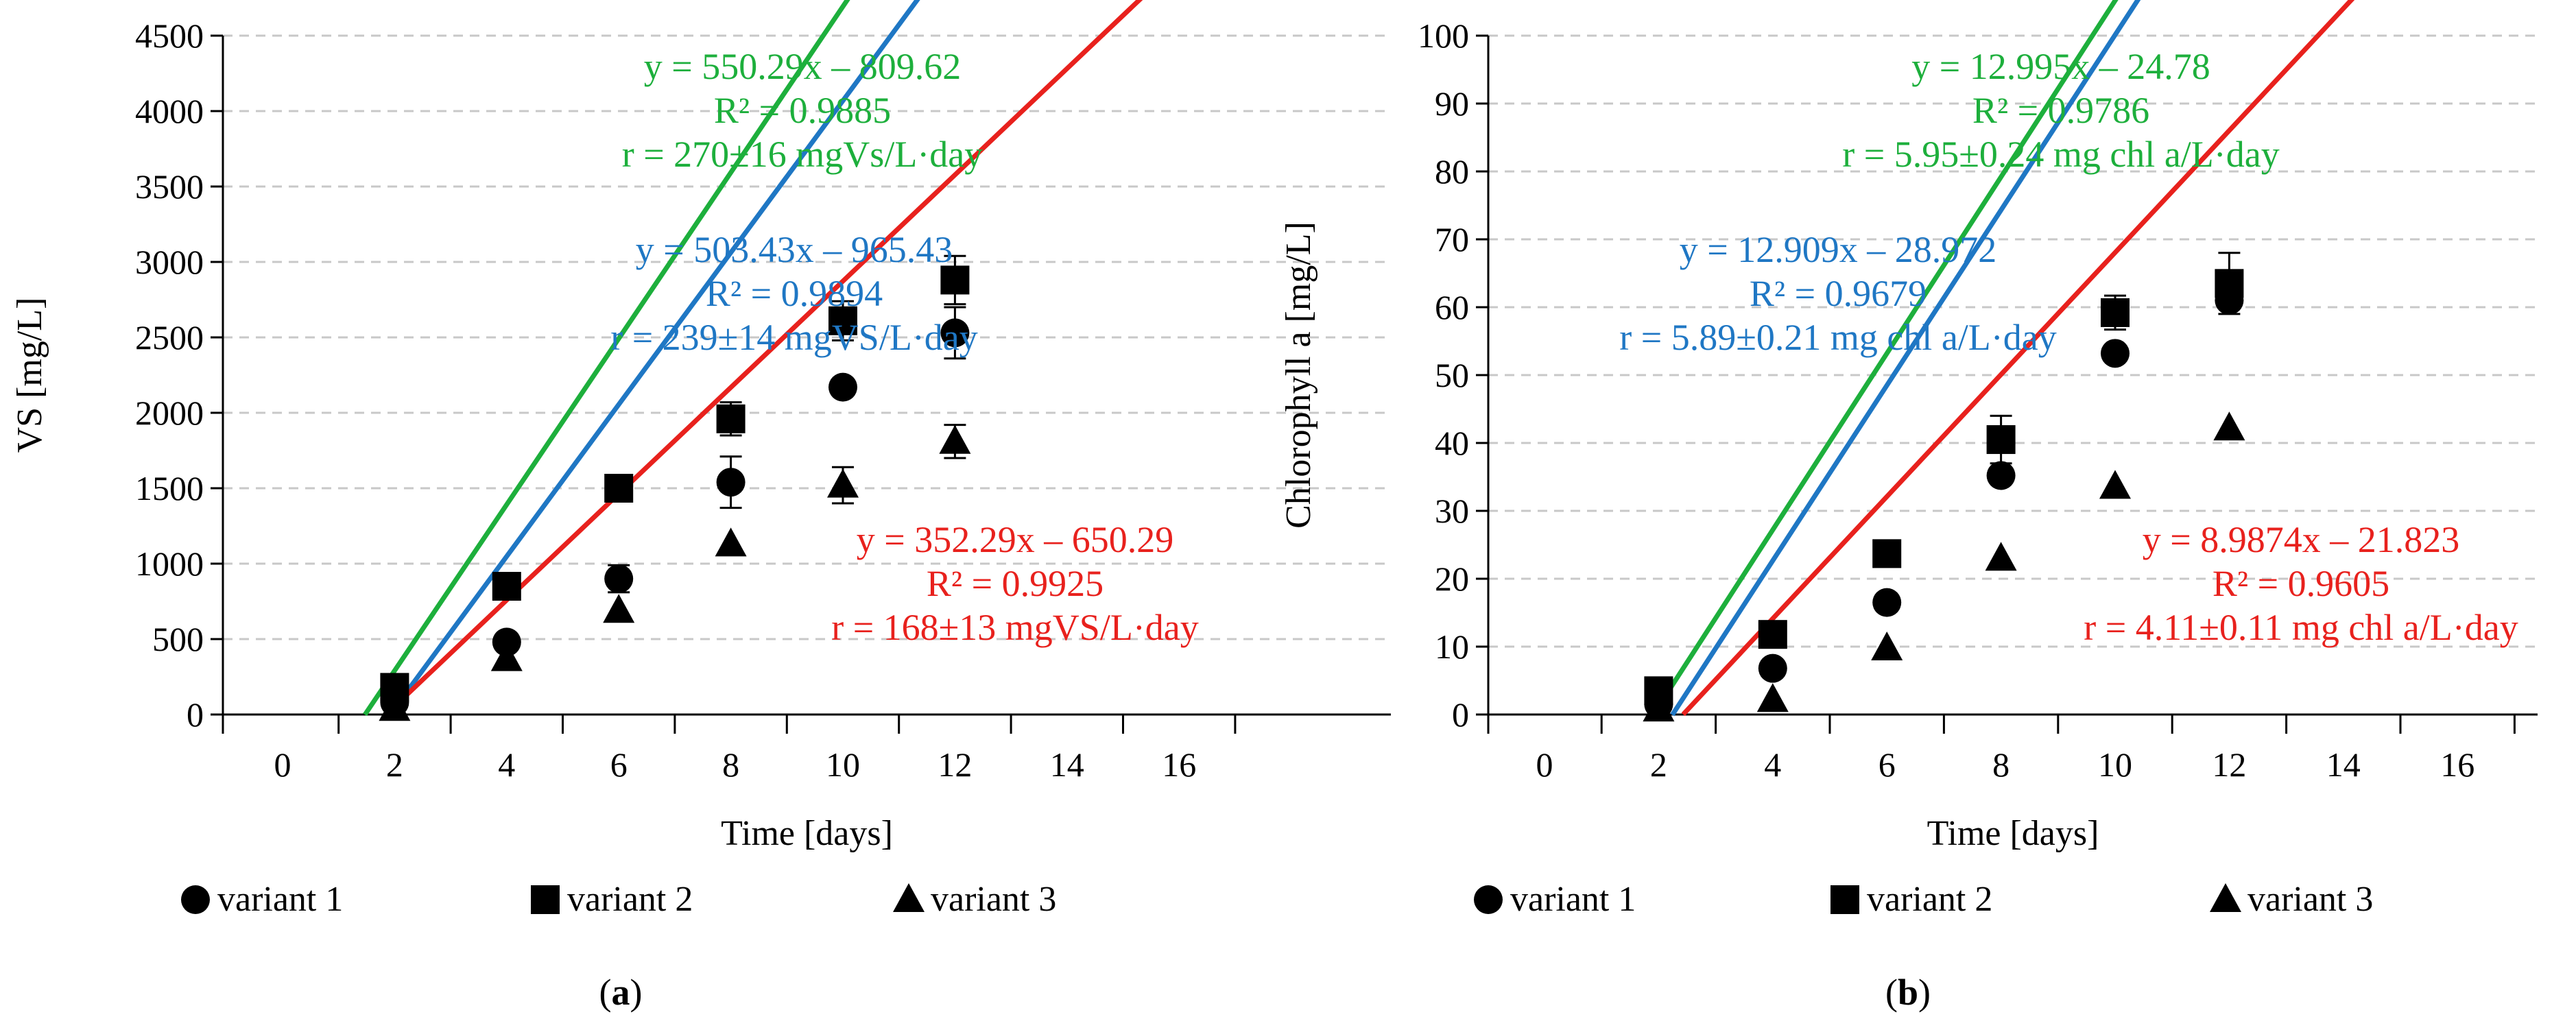 This screenshot has height=1032, width=2576. I want to click on trendline-annotation: r = 270±16 mgVs/L·day, so click(802, 154).